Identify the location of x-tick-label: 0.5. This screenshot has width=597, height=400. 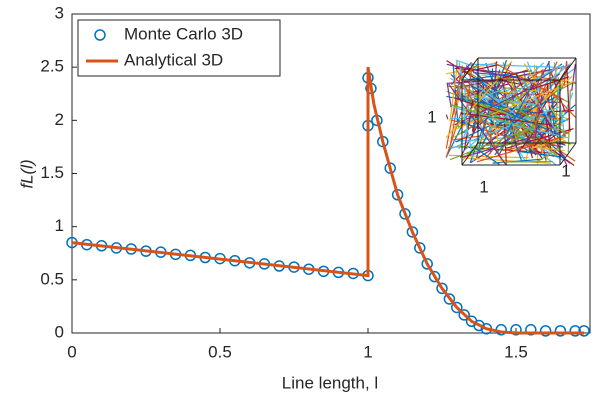
(220, 351).